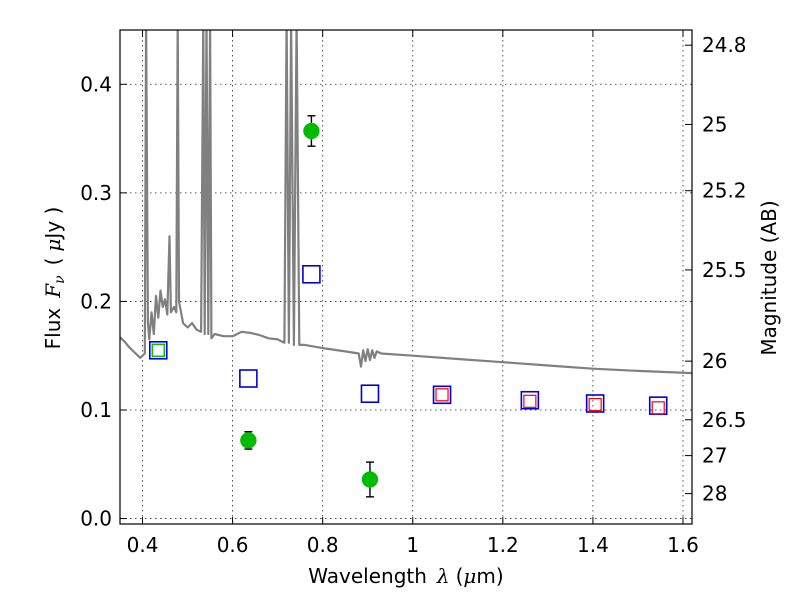 The height and width of the screenshot is (605, 800). What do you see at coordinates (96, 193) in the screenshot?
I see `y-tick-label: 0.3` at bounding box center [96, 193].